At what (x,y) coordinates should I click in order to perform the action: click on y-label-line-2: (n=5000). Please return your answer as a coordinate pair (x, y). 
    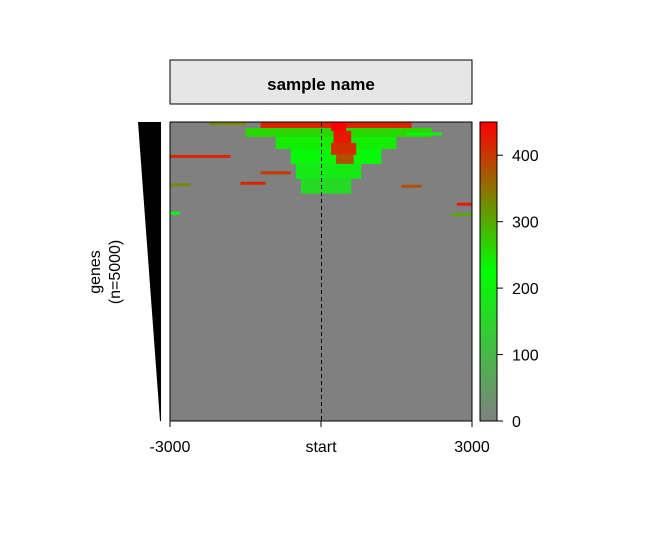
    Looking at the image, I should click on (115, 272).